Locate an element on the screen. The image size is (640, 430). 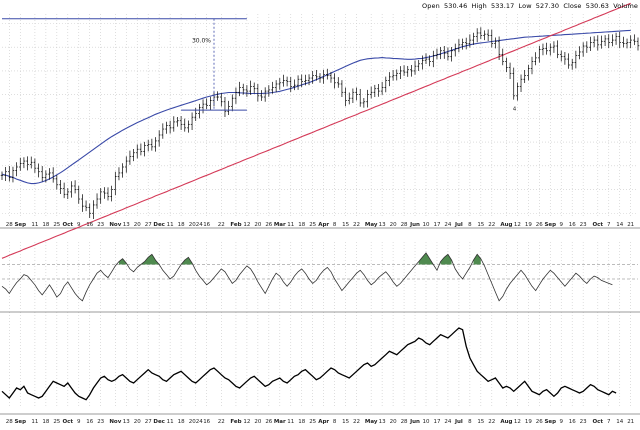
pct-label: 30.0% is located at coordinates (201, 40).